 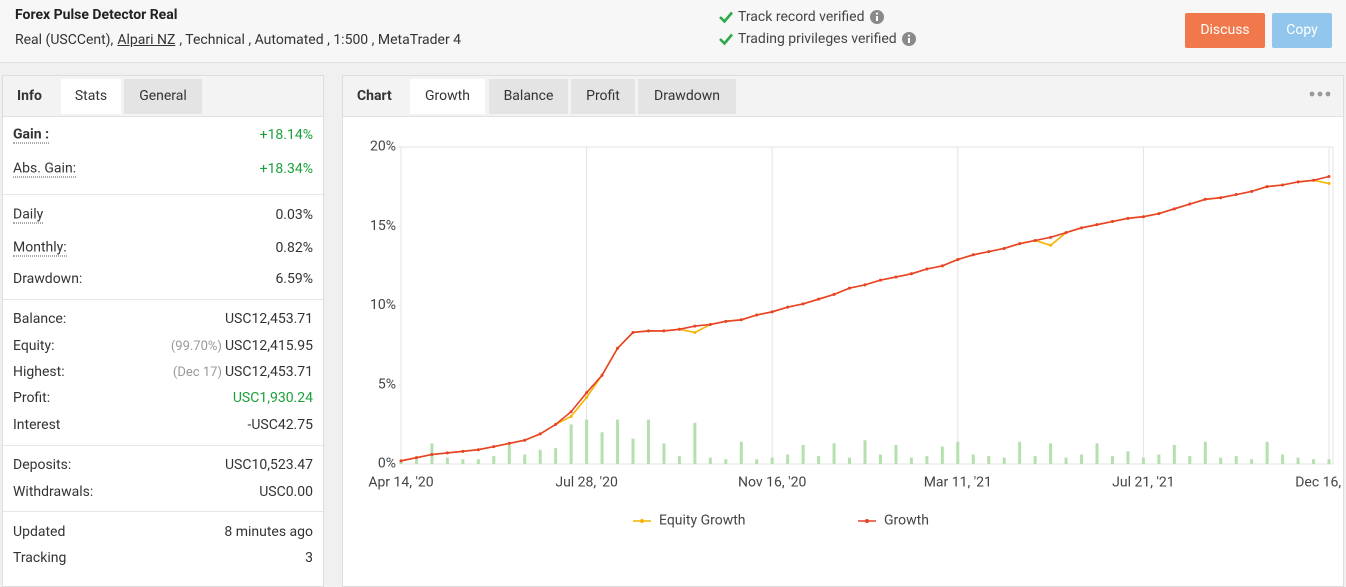 What do you see at coordinates (196, 346) in the screenshot?
I see `stat-note: (99.70%)` at bounding box center [196, 346].